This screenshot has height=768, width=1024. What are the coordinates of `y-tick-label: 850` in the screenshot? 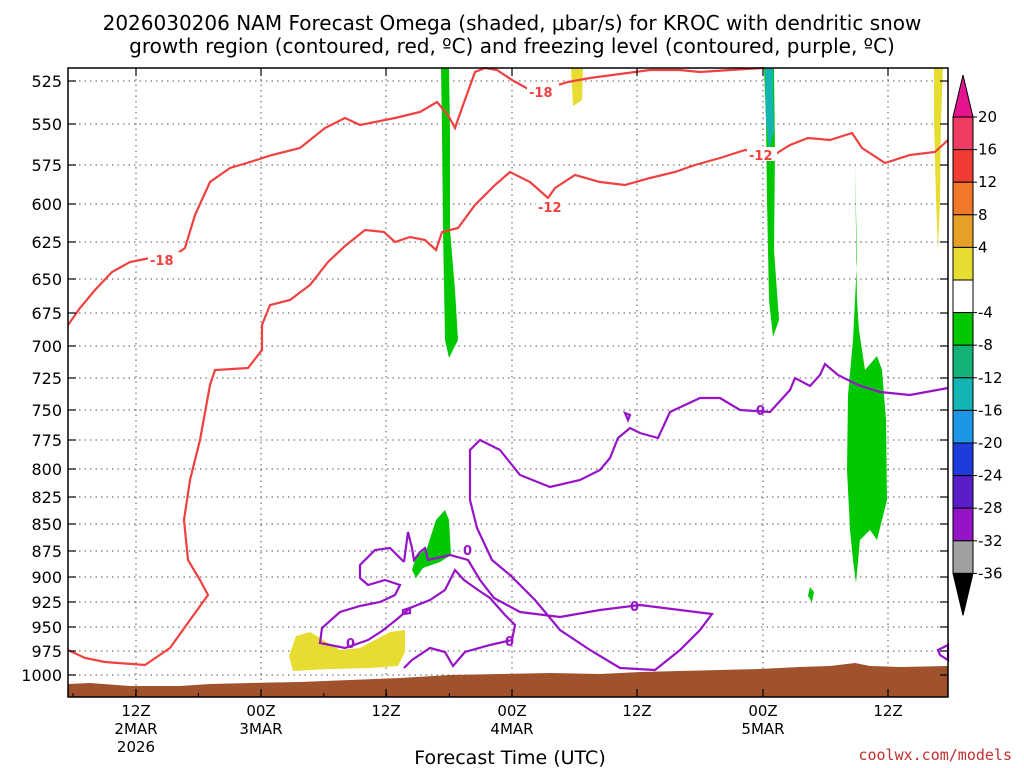 It's located at (46, 524).